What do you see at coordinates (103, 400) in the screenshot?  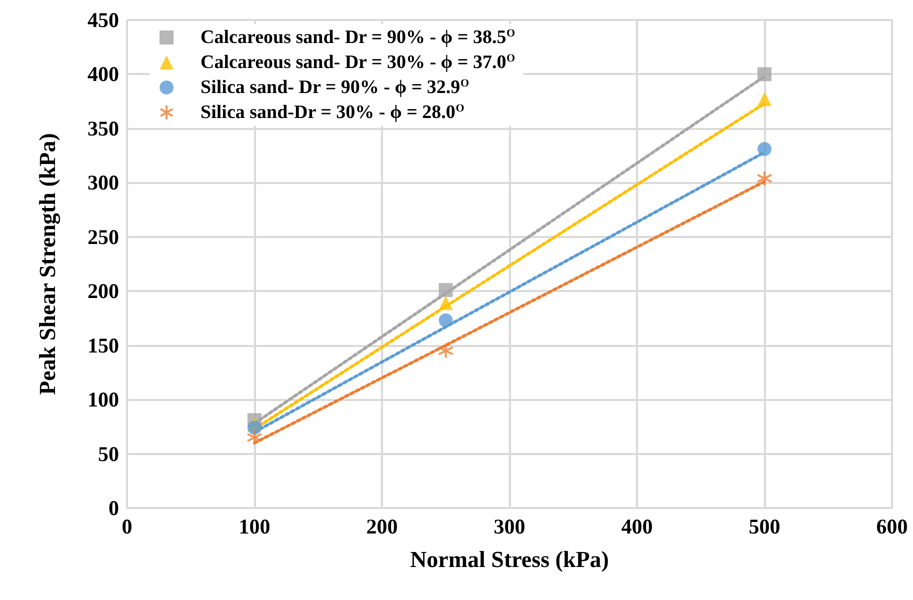 I see `y-tick-label: 100` at bounding box center [103, 400].